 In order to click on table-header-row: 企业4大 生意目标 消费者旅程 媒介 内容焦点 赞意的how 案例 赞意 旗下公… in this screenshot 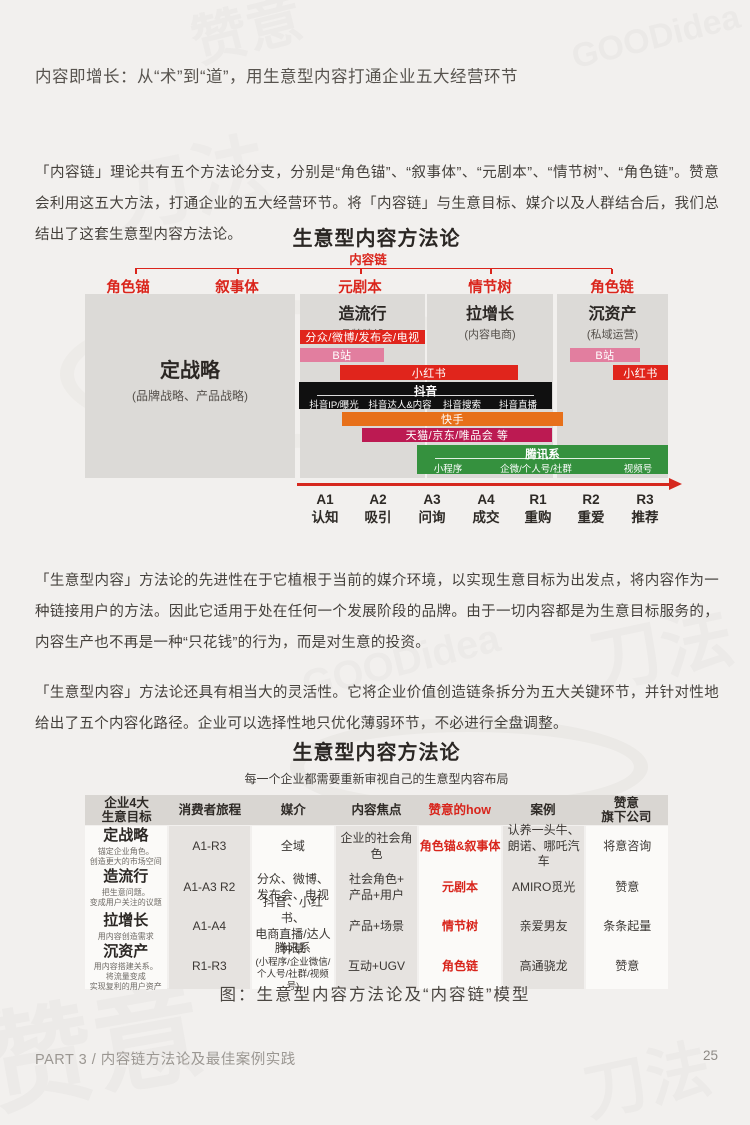, I will do `click(376, 810)`.